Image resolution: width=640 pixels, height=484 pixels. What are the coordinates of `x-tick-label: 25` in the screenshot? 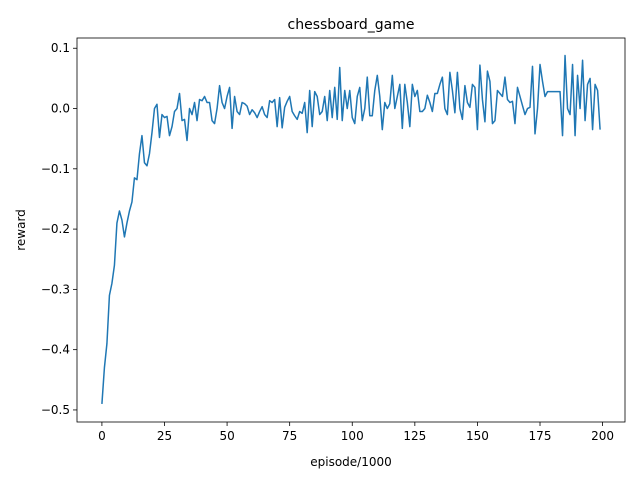 It's located at (164, 436).